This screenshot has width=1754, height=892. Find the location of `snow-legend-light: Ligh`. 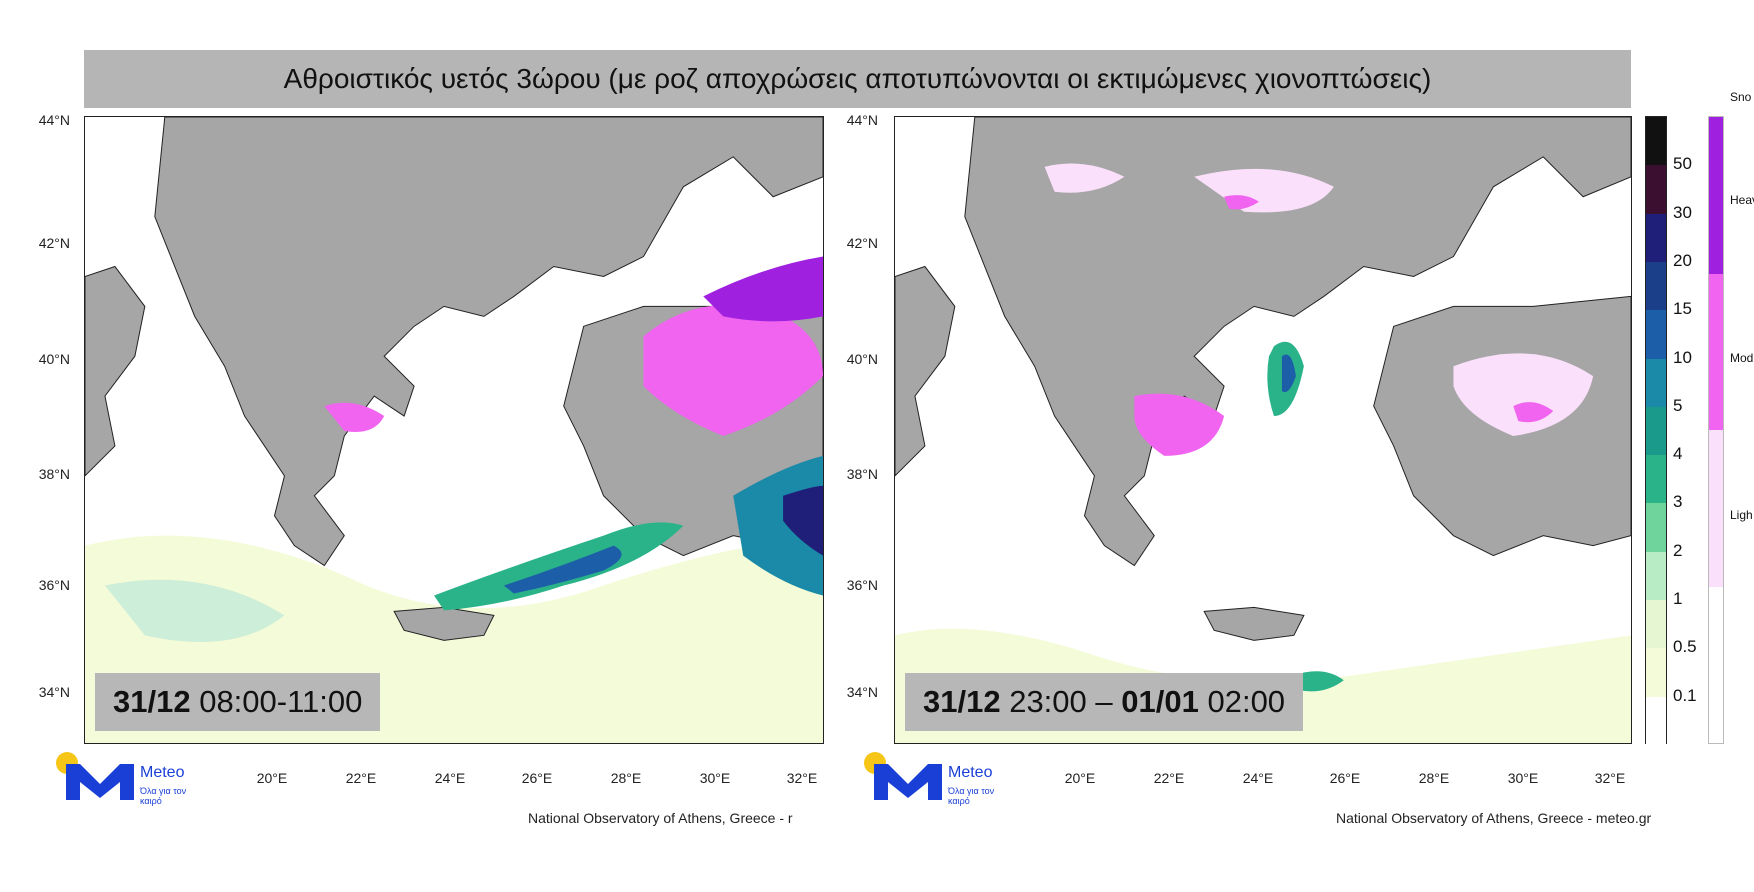

snow-legend-light: Ligh is located at coordinates (1741, 515).